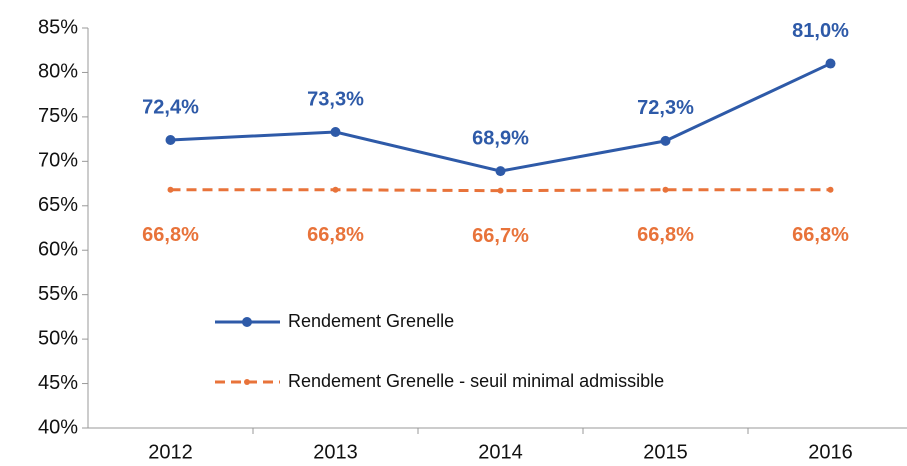  Describe the element at coordinates (58, 116) in the screenshot. I see `y-tick-label: 75%` at that location.